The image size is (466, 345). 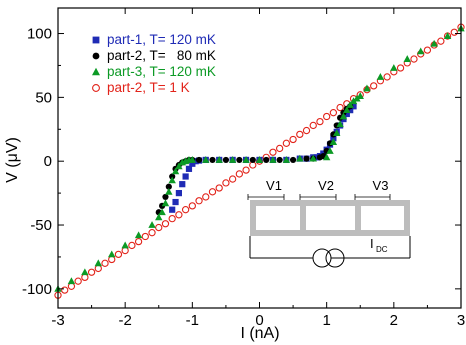 I want to click on voltage-label: V1, so click(x=274, y=185).